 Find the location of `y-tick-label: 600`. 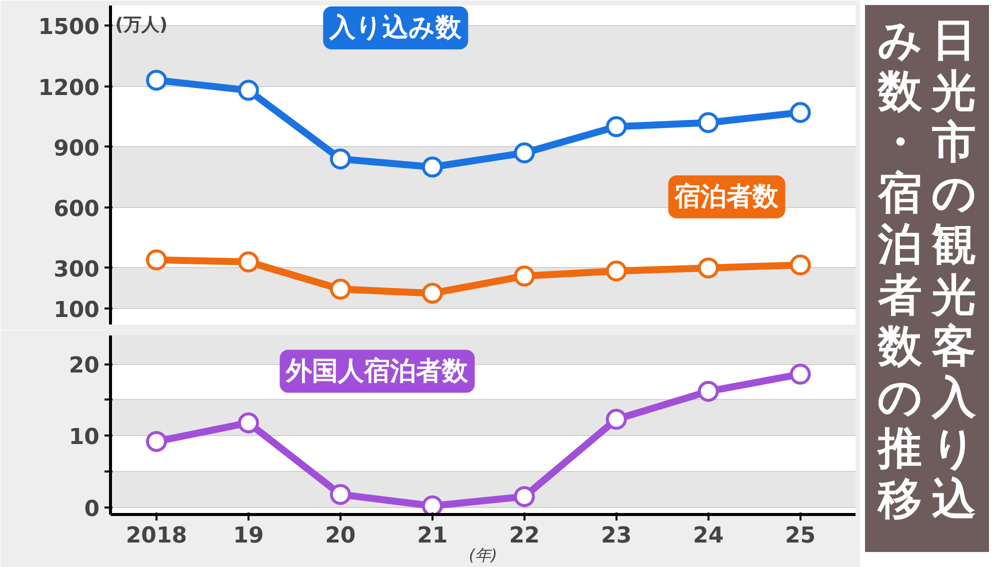

y-tick-label: 600 is located at coordinates (77, 209).